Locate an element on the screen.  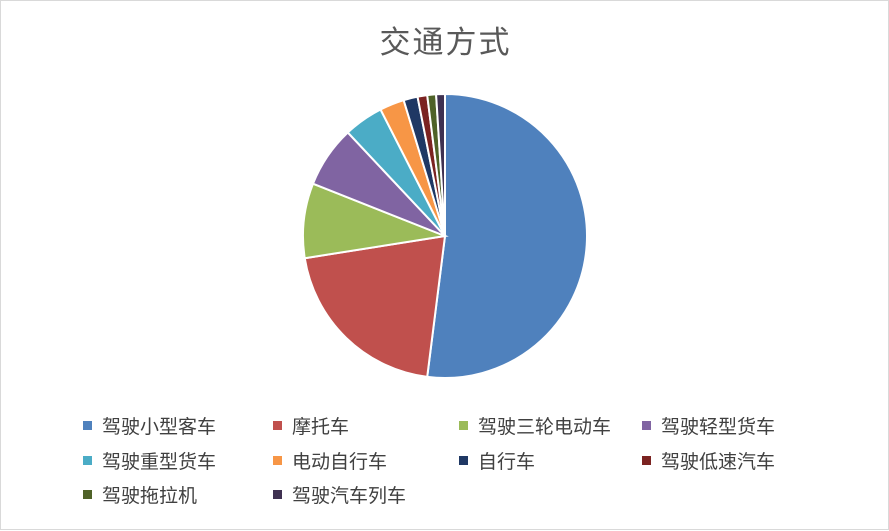
legend-label: 驾驶低速汽车 is located at coordinates (718, 461).